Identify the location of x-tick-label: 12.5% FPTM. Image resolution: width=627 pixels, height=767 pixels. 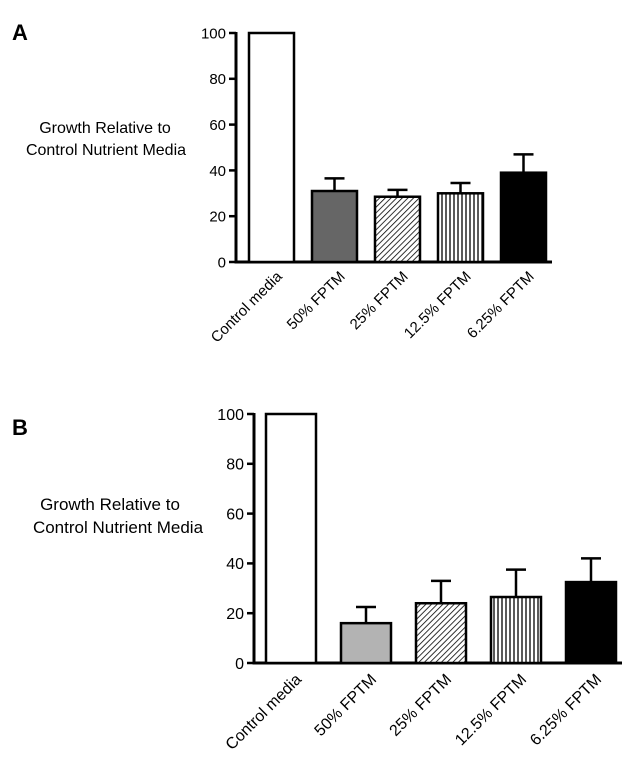
(491, 710).